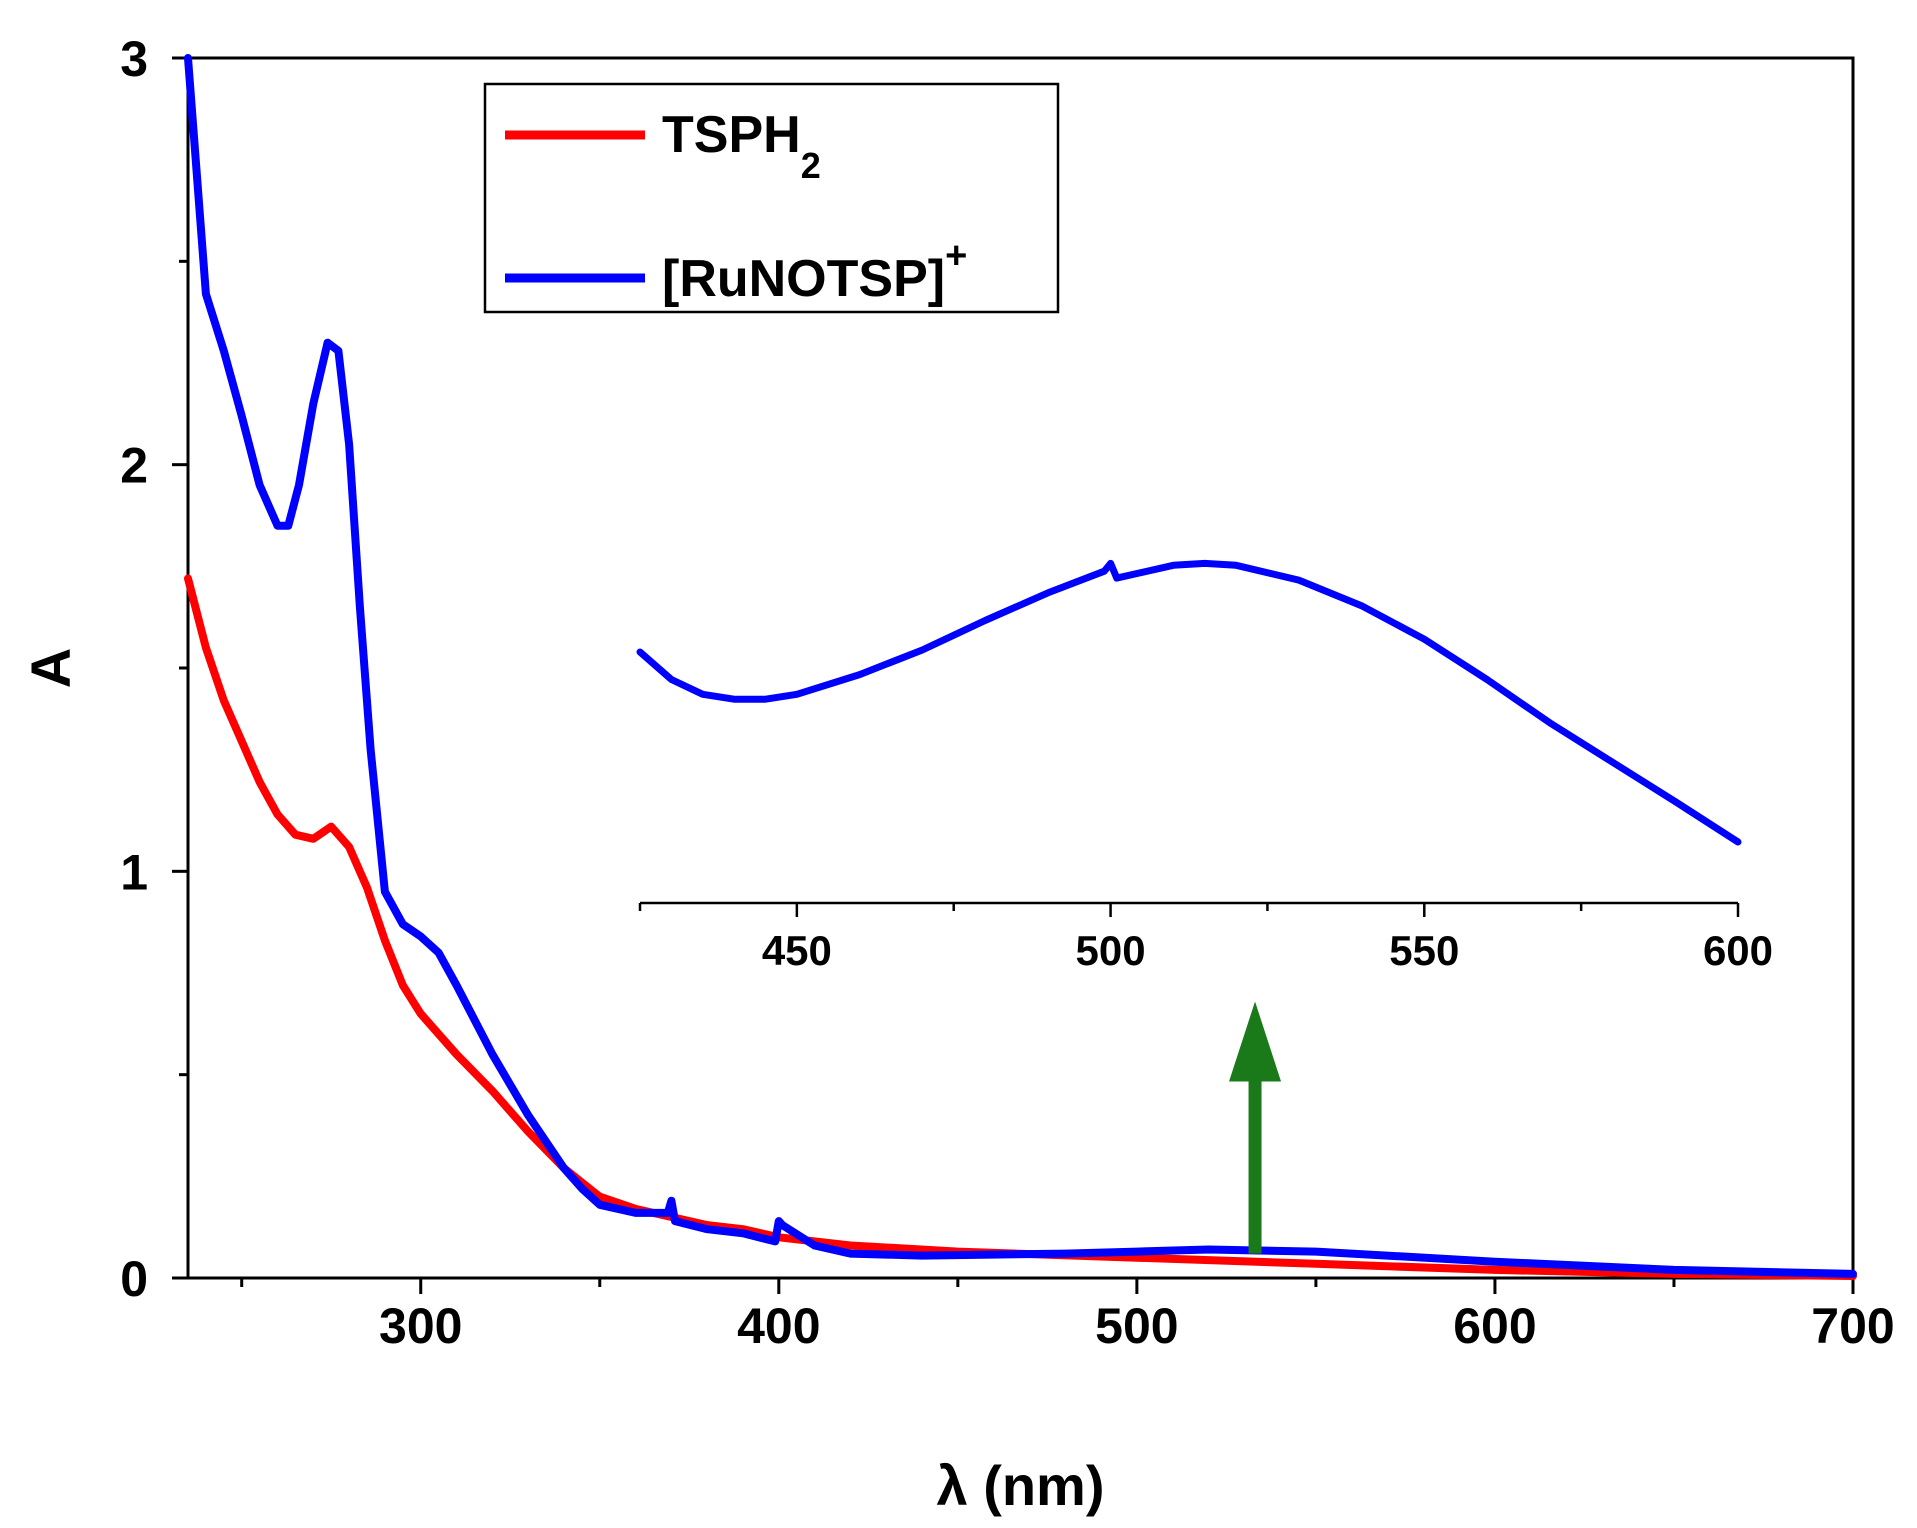  I want to click on y-axis-label: A, so click(50, 668).